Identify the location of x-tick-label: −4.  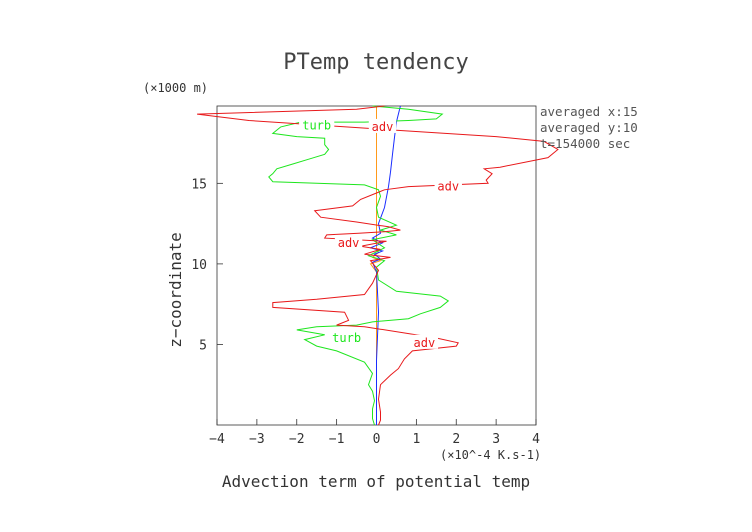
(217, 439).